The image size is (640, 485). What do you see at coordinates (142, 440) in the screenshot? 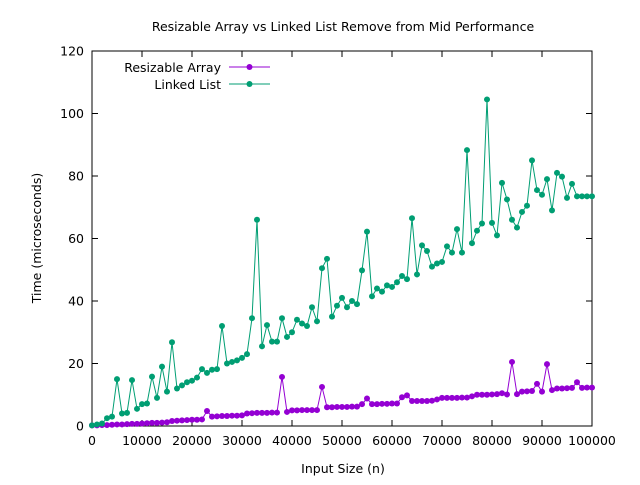
I see `x-tick-label: 10000` at bounding box center [142, 440].